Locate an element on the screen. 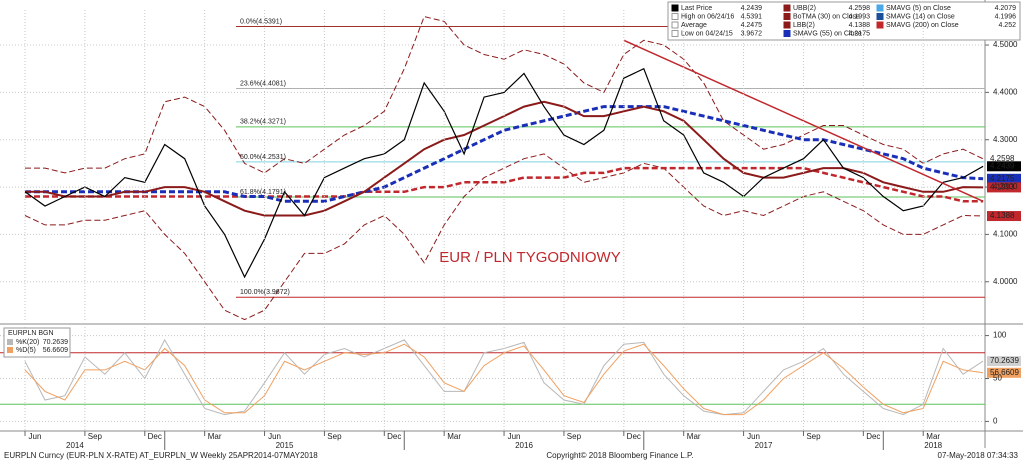 The image size is (1023, 462). year-label: 2014 is located at coordinates (75, 445).